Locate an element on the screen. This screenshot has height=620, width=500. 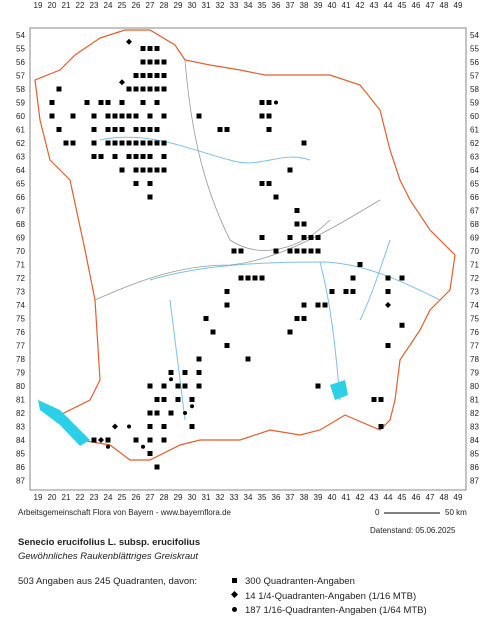
row-label: 86 is located at coordinates (20, 467).